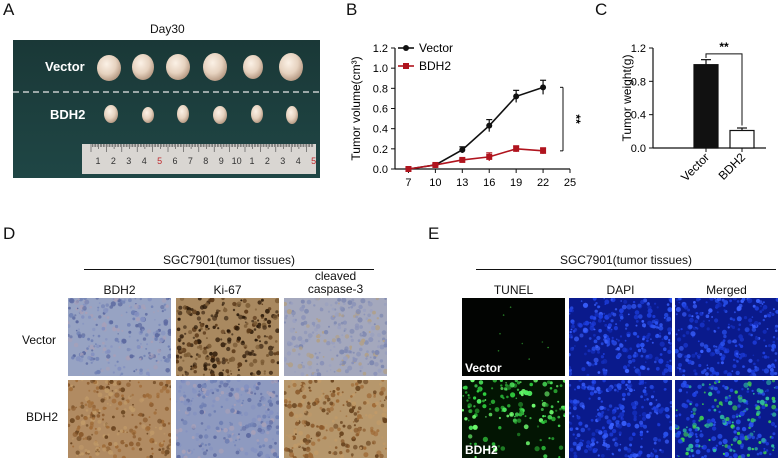  What do you see at coordinates (380, 69) in the screenshot?
I see `y-tick-label: 1.0` at bounding box center [380, 69].